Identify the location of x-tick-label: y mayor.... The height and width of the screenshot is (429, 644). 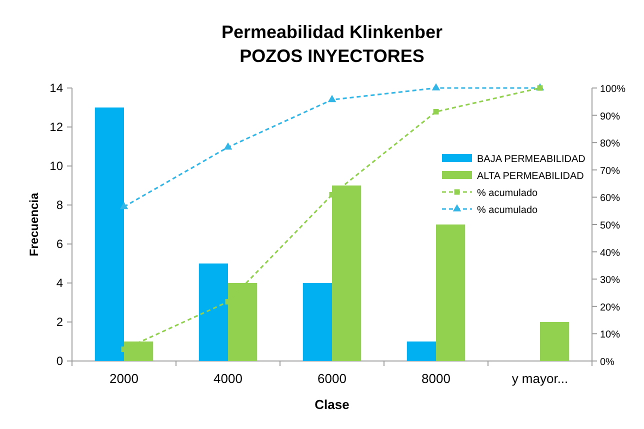
(540, 378).